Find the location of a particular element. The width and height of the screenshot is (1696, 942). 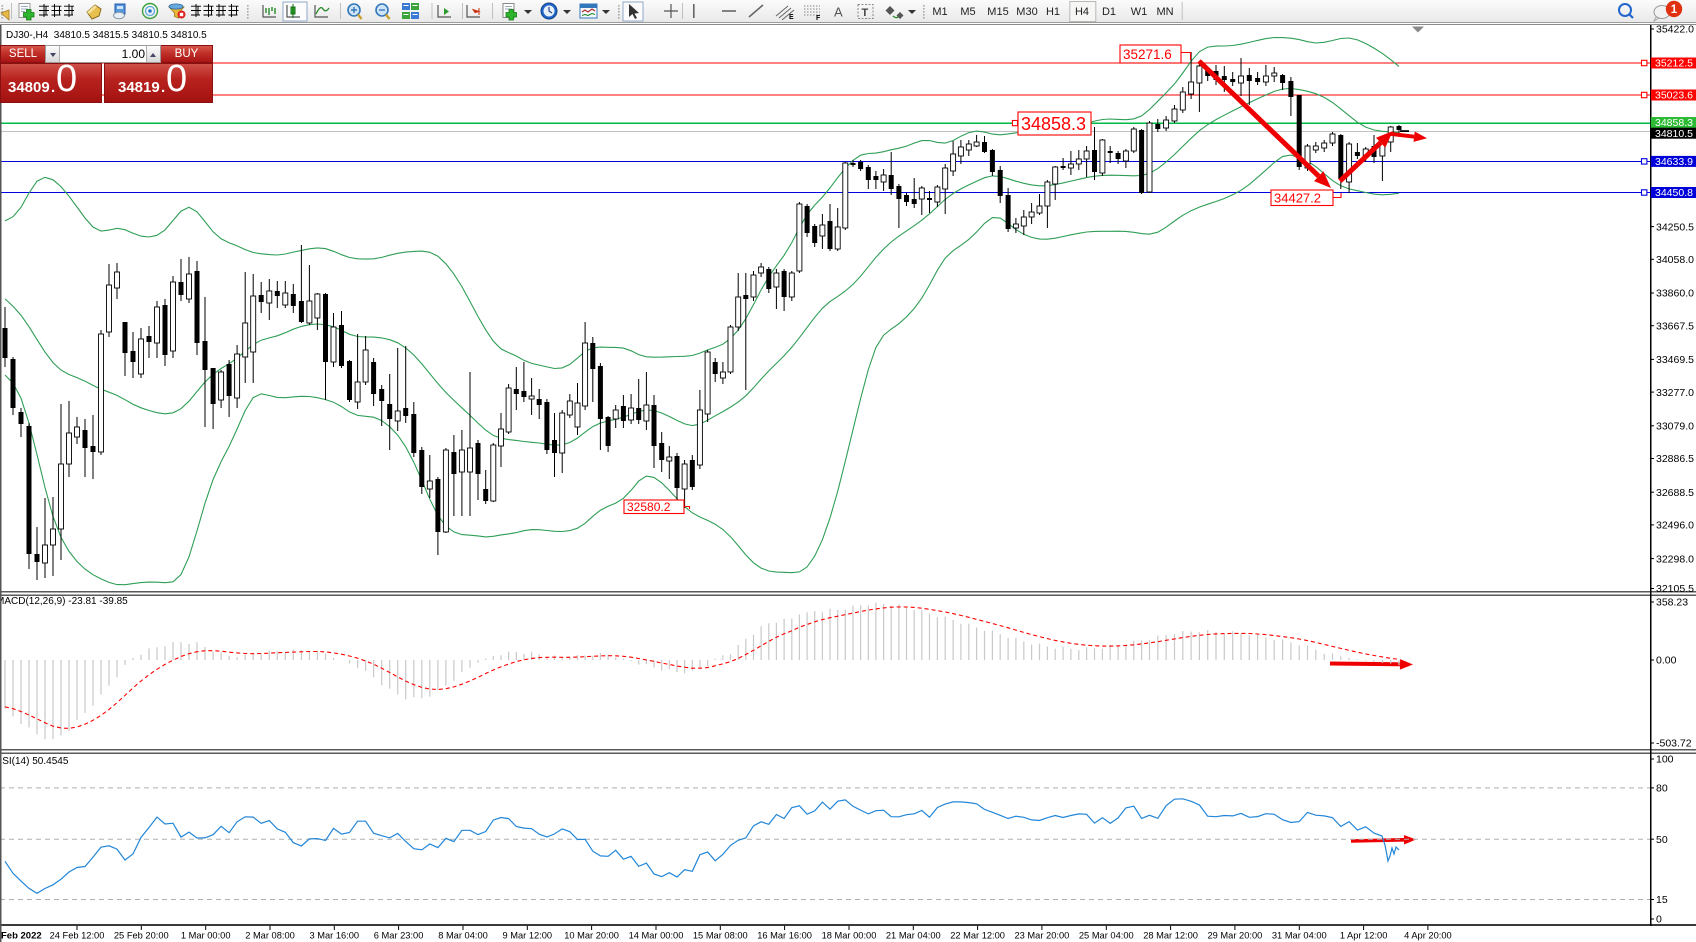

svg-text: T is located at coordinates (865, 13).